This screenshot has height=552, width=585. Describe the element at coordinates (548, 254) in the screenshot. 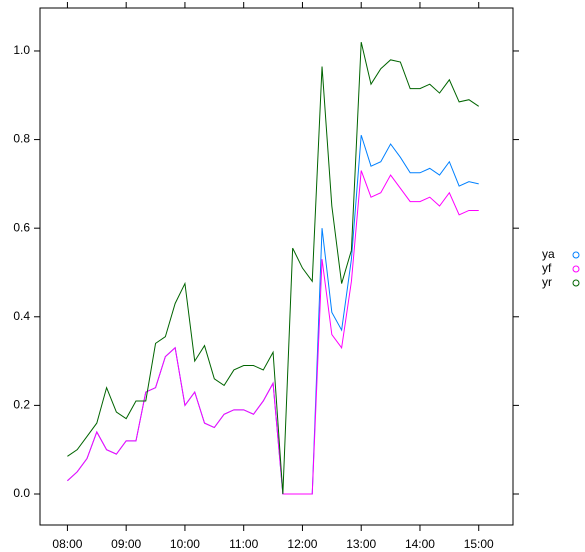

I see `legend-label: ya` at that location.